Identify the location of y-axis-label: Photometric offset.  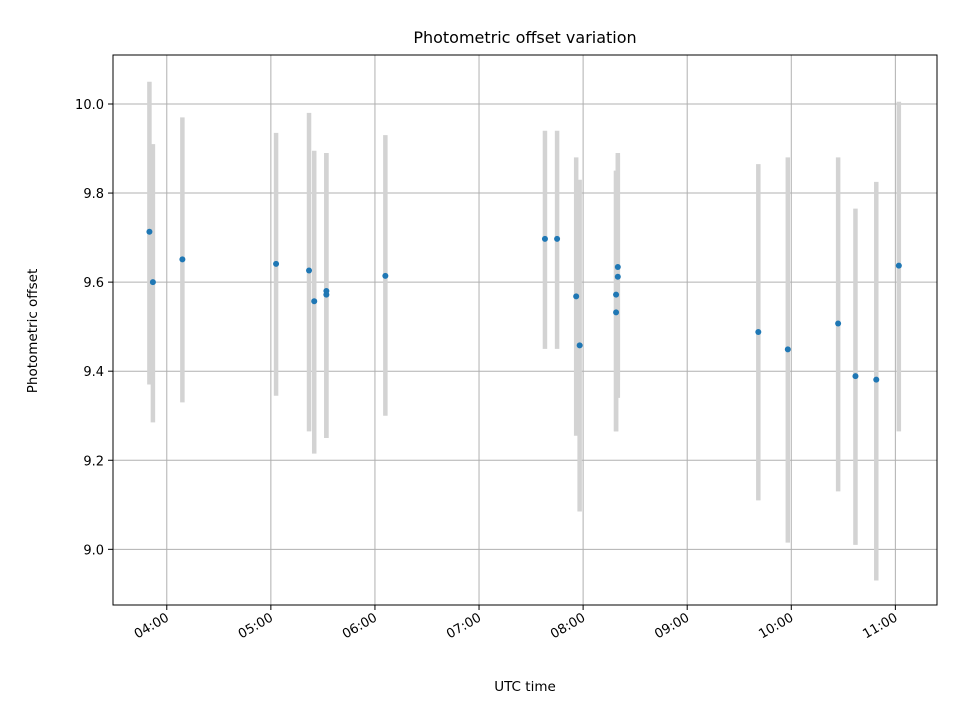
(33, 331).